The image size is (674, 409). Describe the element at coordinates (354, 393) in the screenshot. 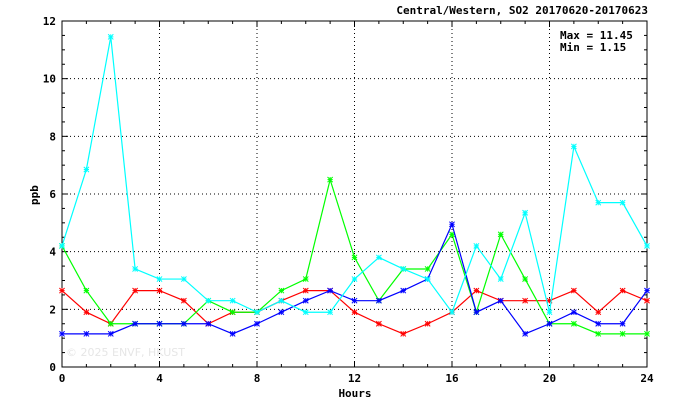

I see `x-axis-label: Hours` at that location.